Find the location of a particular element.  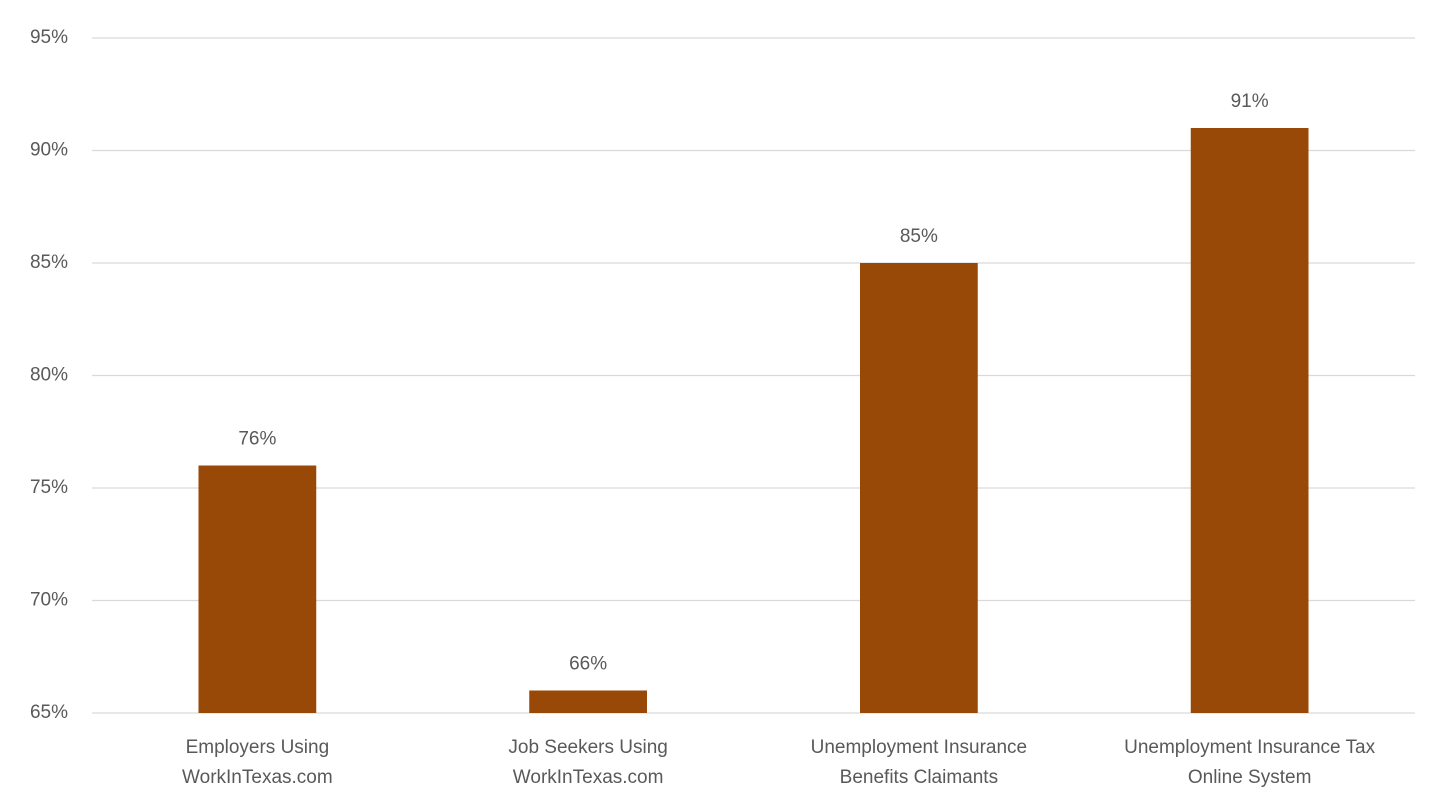

x-tick-label: Benefits Claimants is located at coordinates (919, 777).